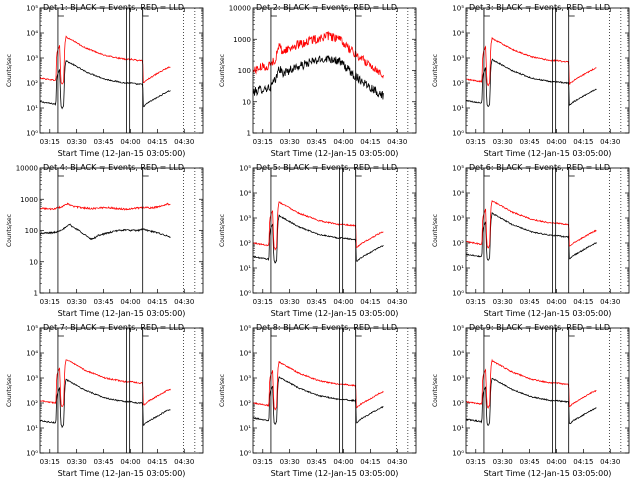 Image resolution: width=640 pixels, height=480 pixels. I want to click on plot-title-1: Det 1: BLACK = Events, RED = LLD, so click(113, 7).